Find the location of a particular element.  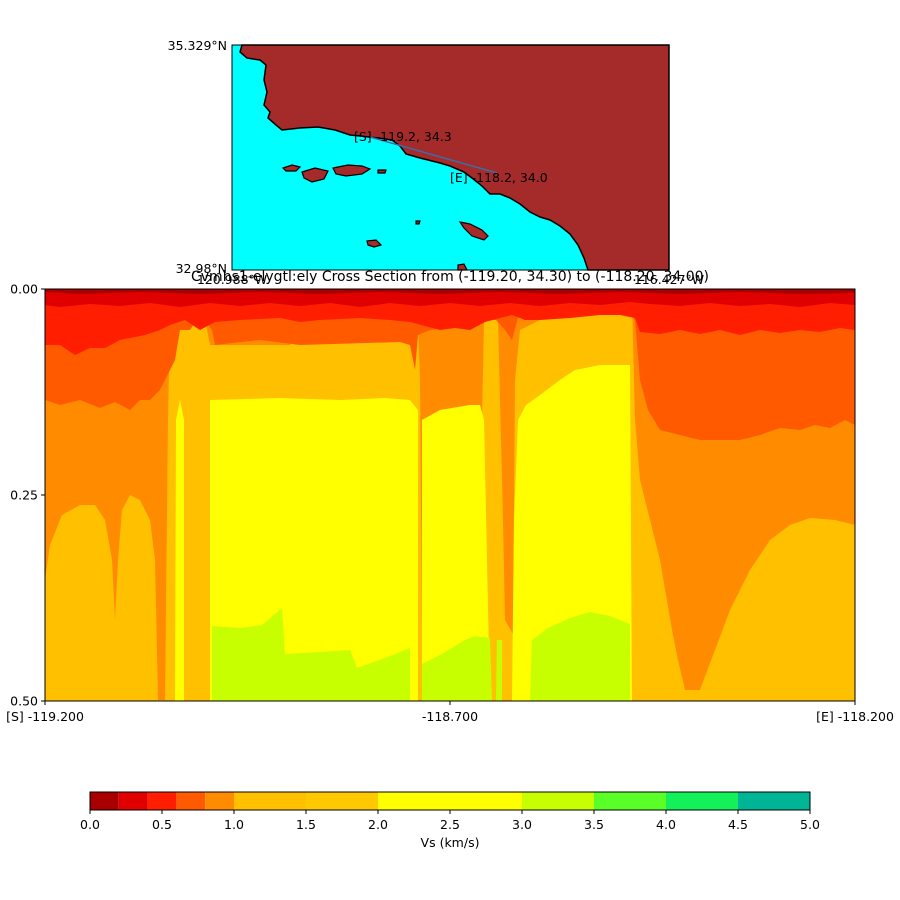

map-lon-left: 120.988°W is located at coordinates (232, 279).